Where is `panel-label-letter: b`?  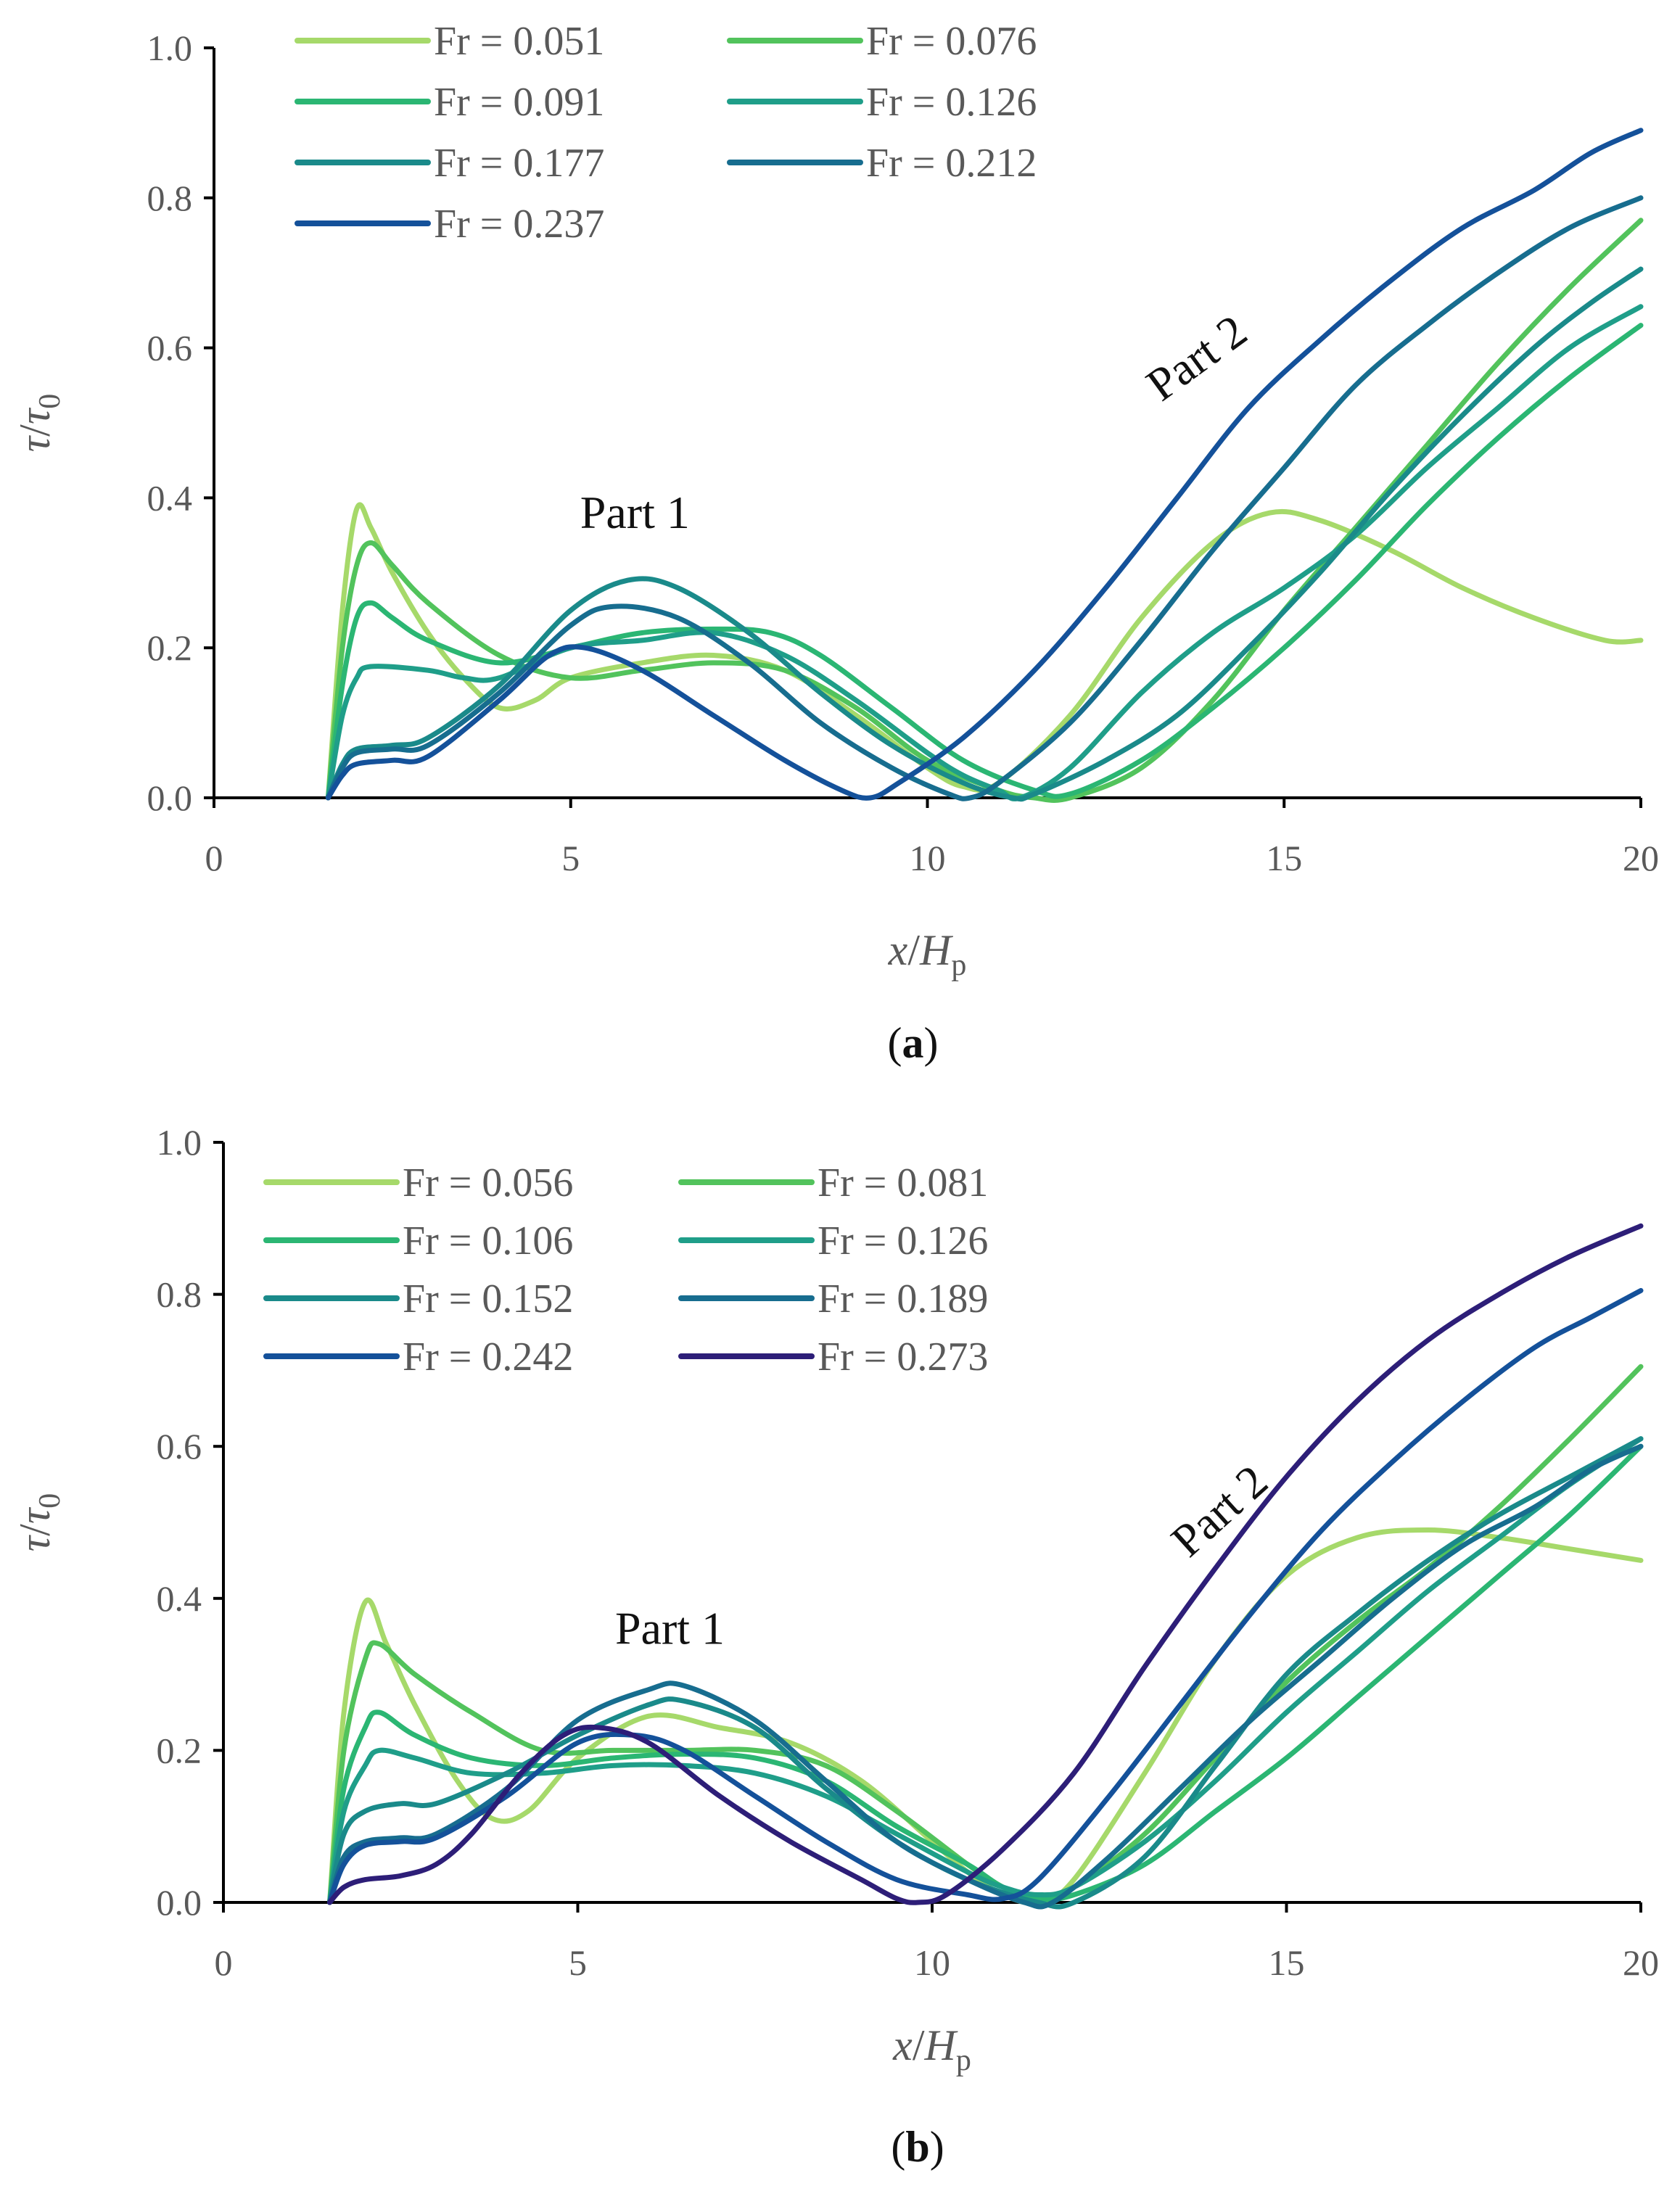 panel-label-letter: b is located at coordinates (917, 2147).